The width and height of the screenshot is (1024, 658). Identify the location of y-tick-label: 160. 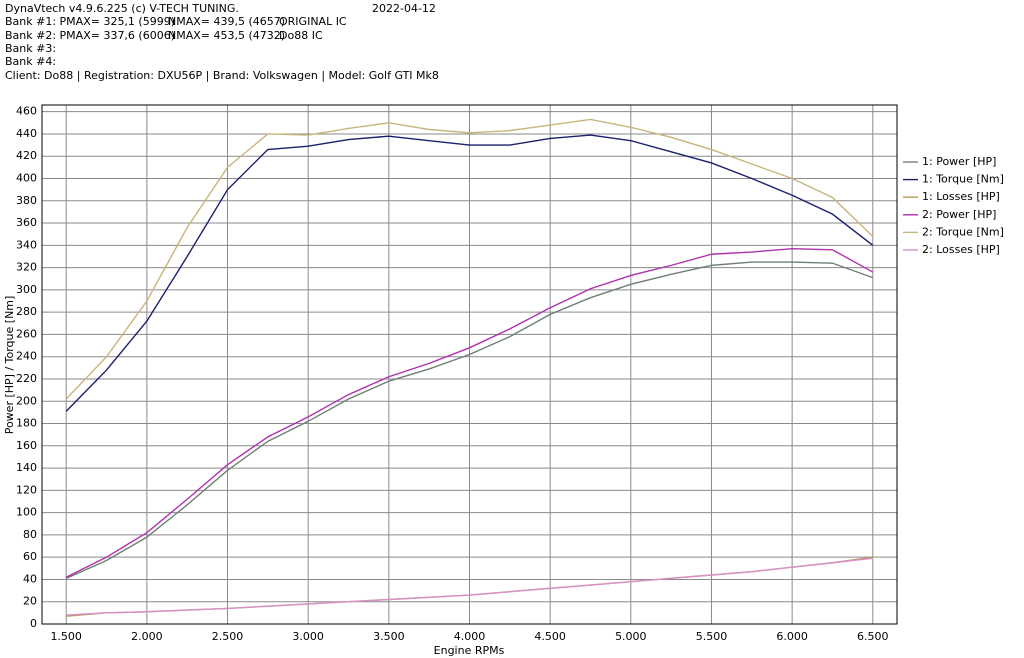
(26, 445).